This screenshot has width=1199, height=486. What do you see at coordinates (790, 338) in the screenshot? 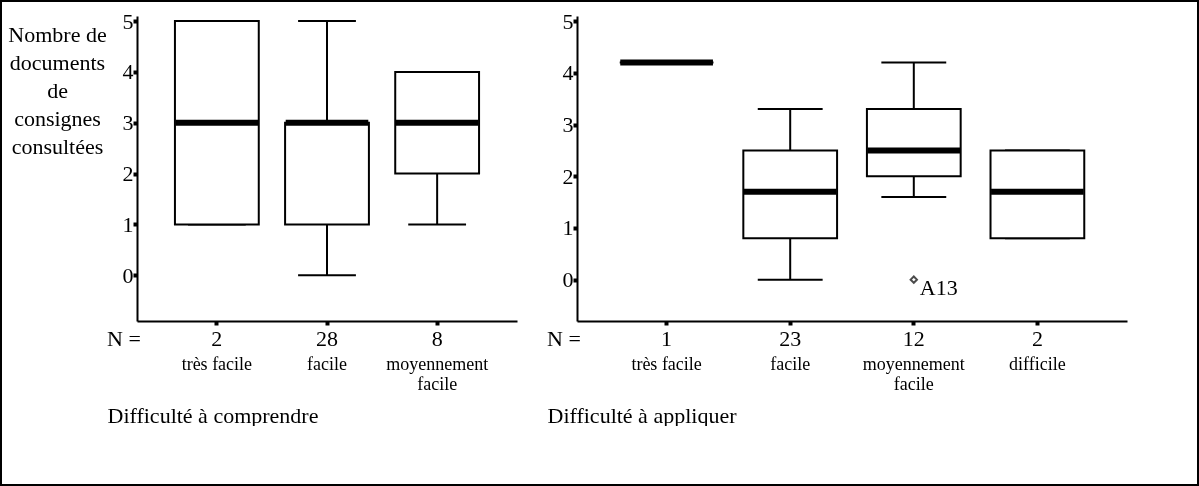
I see `text: 23` at bounding box center [790, 338].